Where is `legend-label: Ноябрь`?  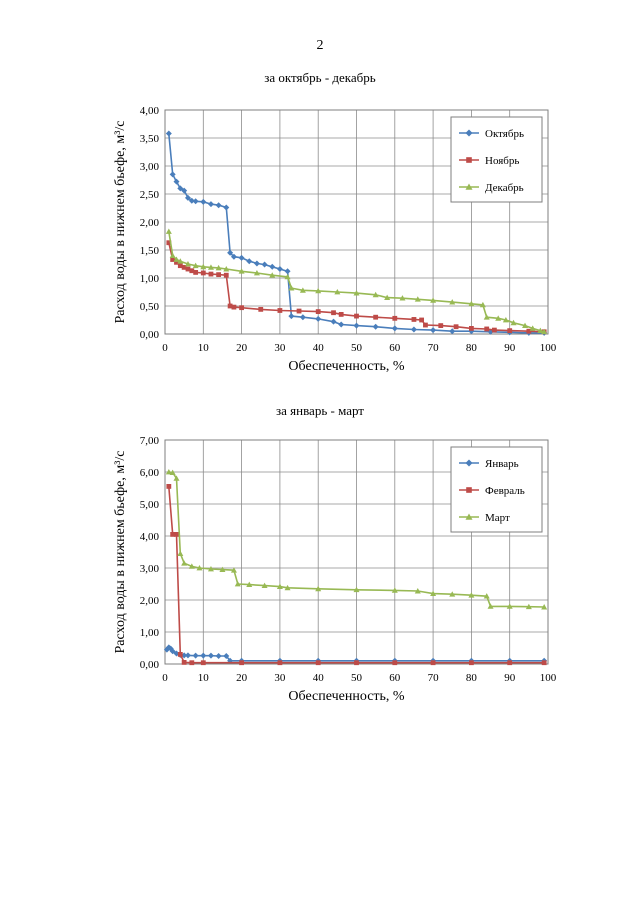 legend-label: Ноябрь is located at coordinates (502, 161).